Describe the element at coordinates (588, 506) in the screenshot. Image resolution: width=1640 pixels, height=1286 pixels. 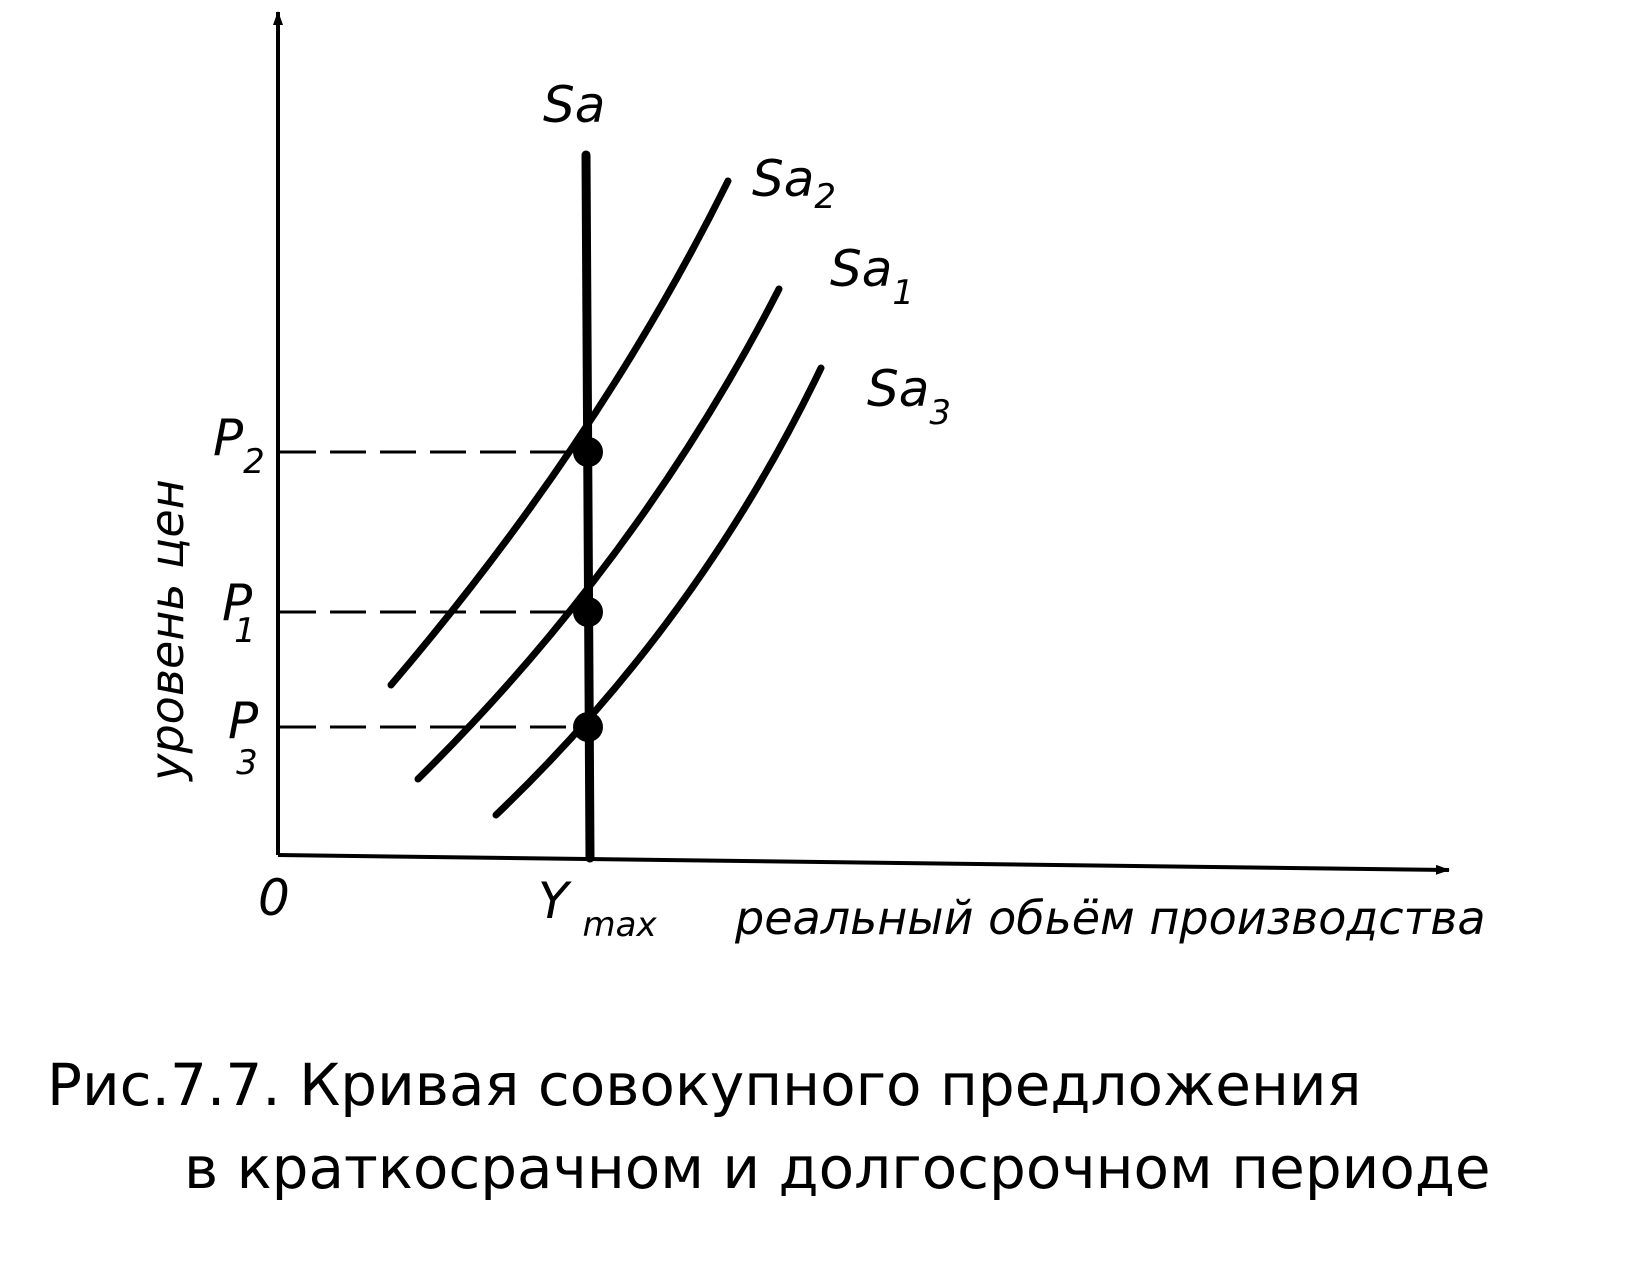
I see `long-run-curve` at that location.